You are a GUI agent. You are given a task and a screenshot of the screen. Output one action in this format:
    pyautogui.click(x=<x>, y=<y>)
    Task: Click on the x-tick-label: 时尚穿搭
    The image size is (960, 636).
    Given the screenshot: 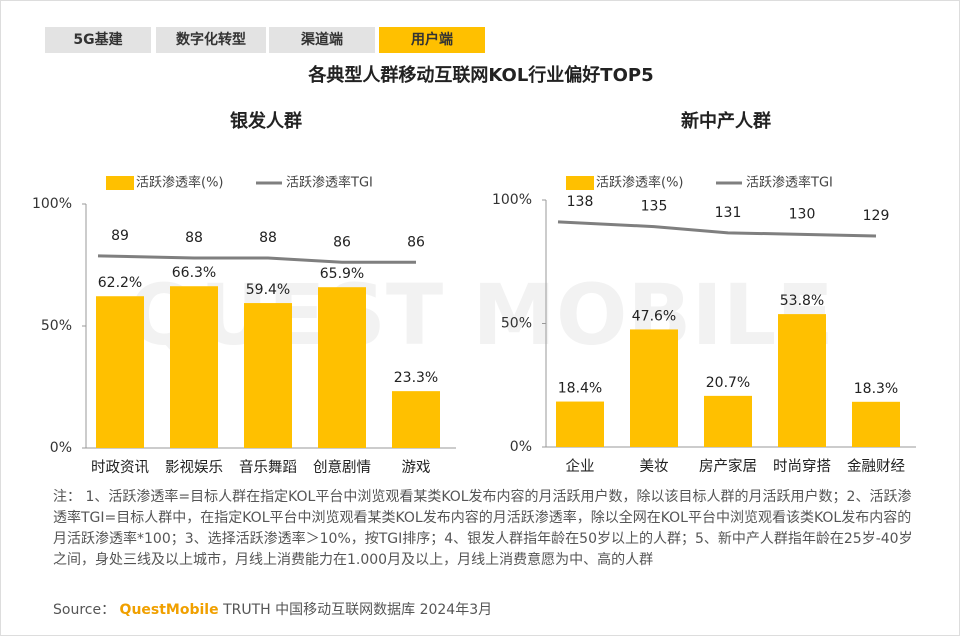 What is the action you would take?
    pyautogui.click(x=802, y=466)
    